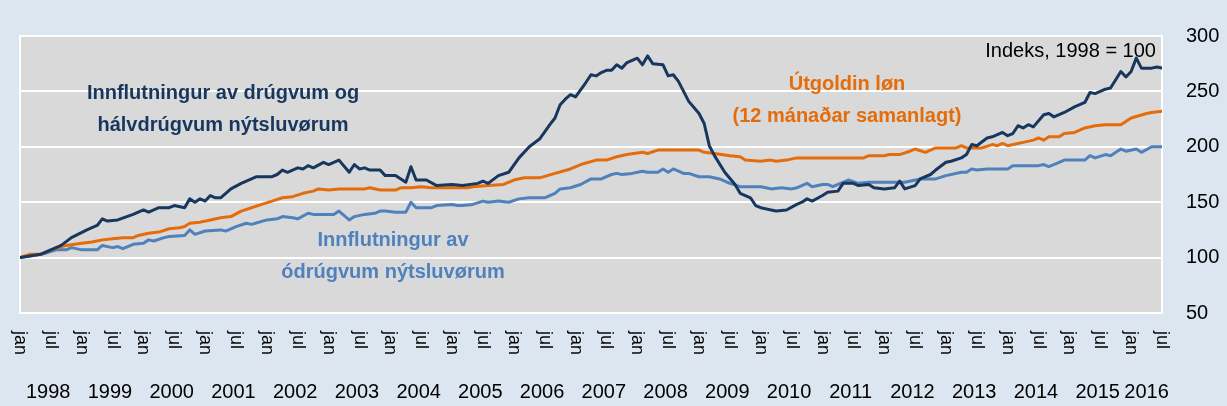 Image resolution: width=1227 pixels, height=406 pixels. I want to click on x2-tick-label: 2006, so click(542, 390).